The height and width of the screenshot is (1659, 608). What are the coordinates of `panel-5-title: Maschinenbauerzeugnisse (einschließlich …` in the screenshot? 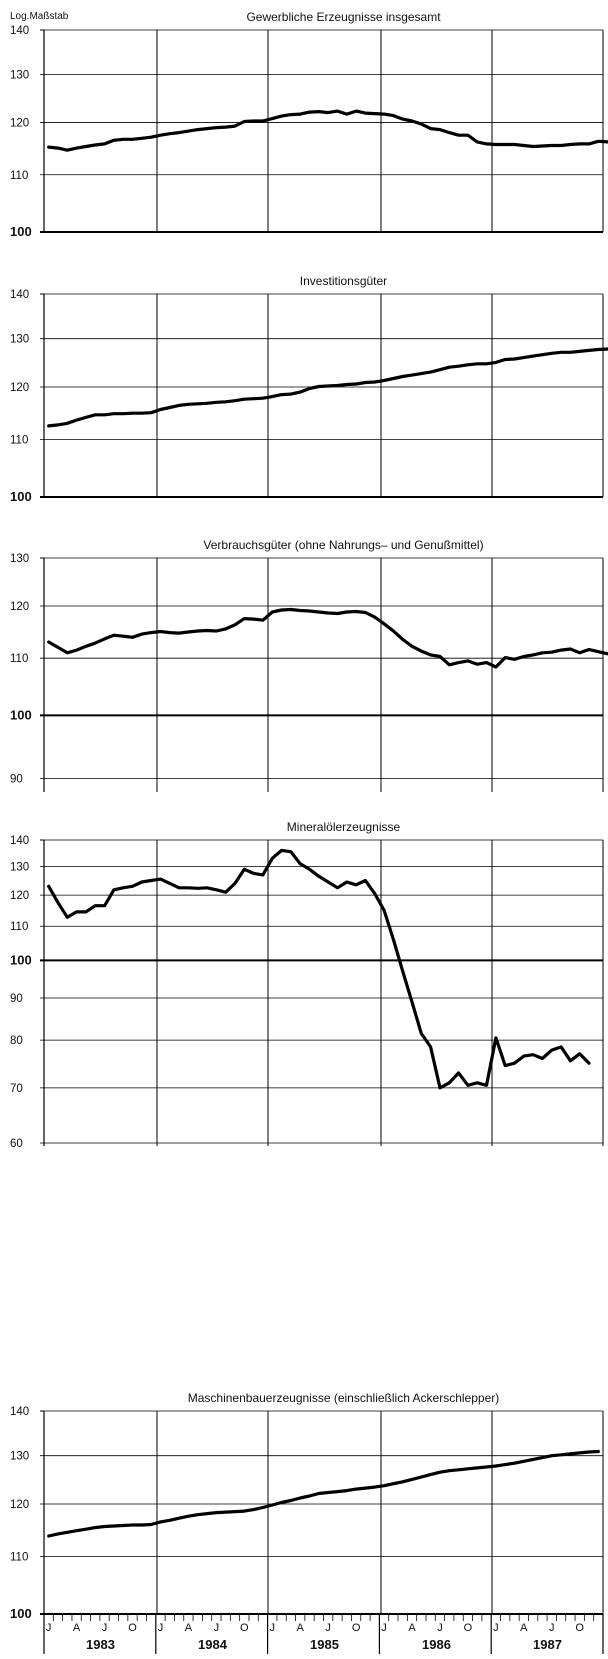 It's located at (344, 1398).